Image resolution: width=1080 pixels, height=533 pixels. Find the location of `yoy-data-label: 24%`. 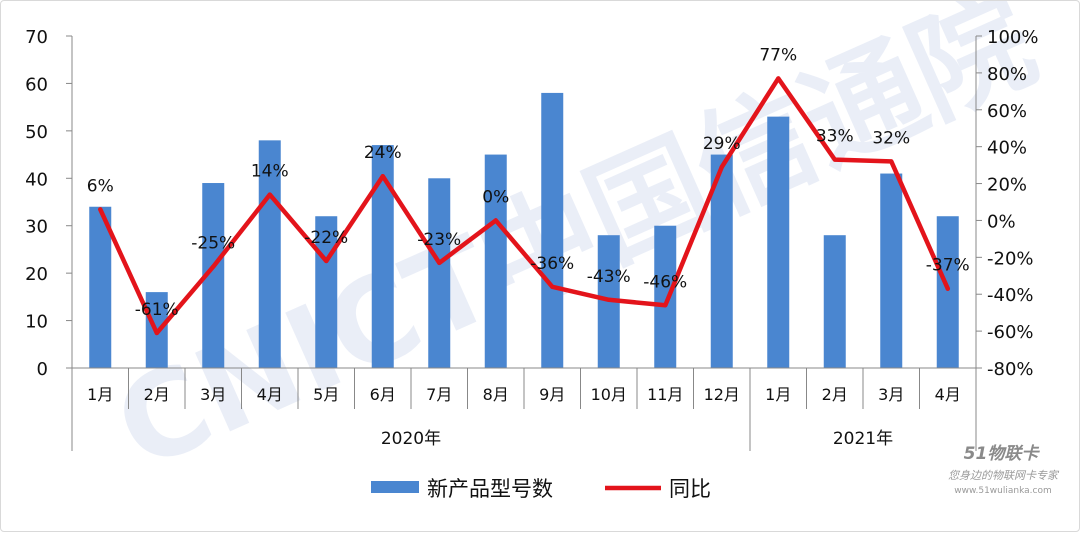

yoy-data-label: 24% is located at coordinates (383, 153).